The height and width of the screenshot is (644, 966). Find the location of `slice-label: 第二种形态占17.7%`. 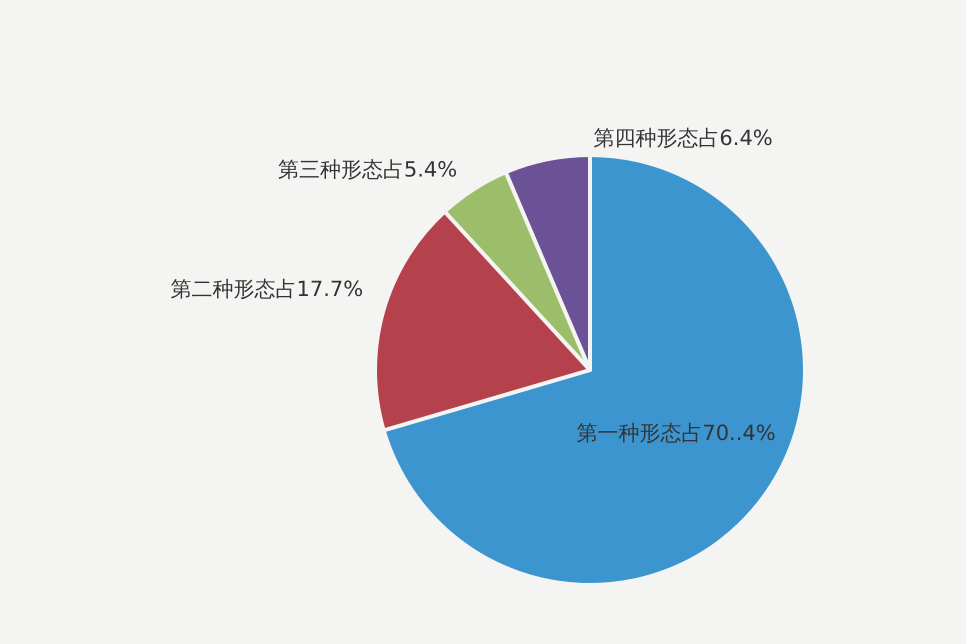

slice-label: 第二种形态占17.7% is located at coordinates (267, 288).